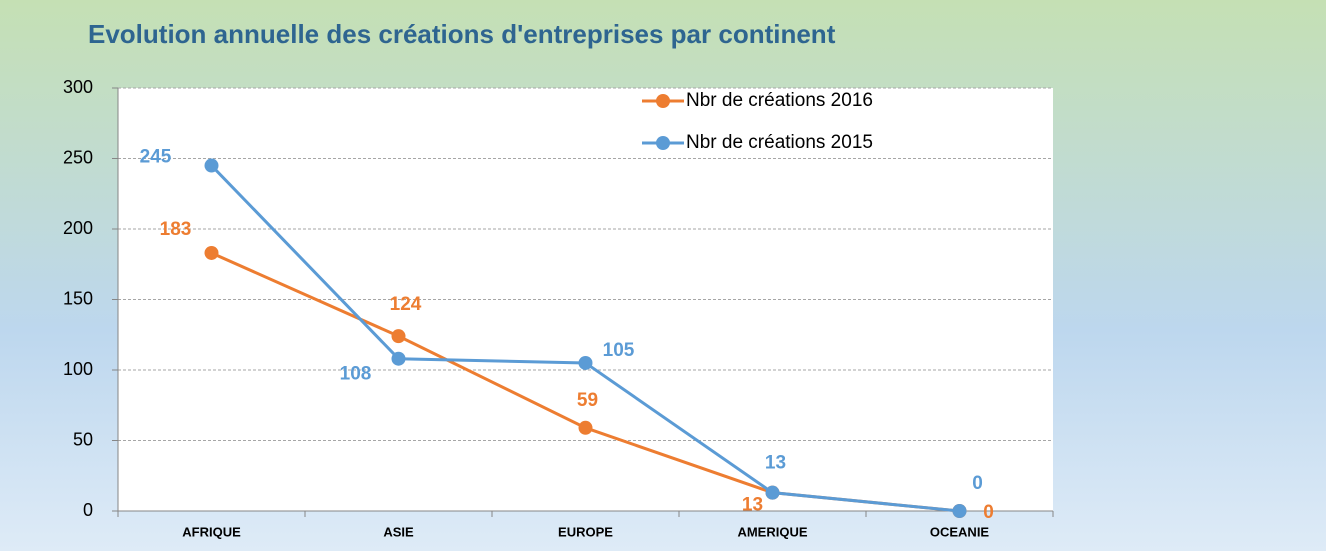 The height and width of the screenshot is (551, 1326). Describe the element at coordinates (356, 374) in the screenshot. I see `data-label: 108` at that location.